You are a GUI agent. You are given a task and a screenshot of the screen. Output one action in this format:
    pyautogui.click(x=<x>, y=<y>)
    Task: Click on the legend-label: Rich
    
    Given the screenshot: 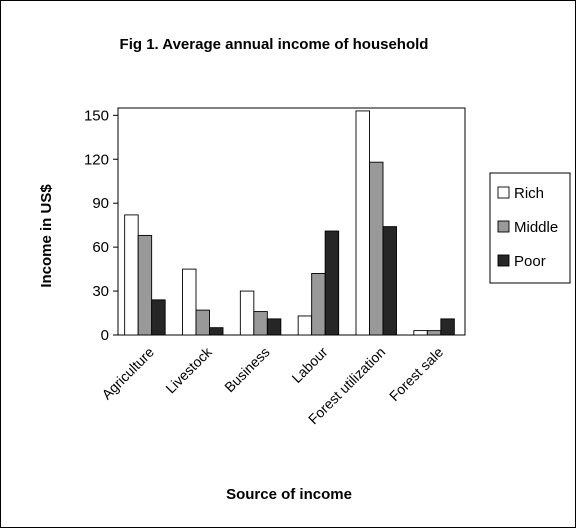 What is the action you would take?
    pyautogui.click(x=529, y=193)
    